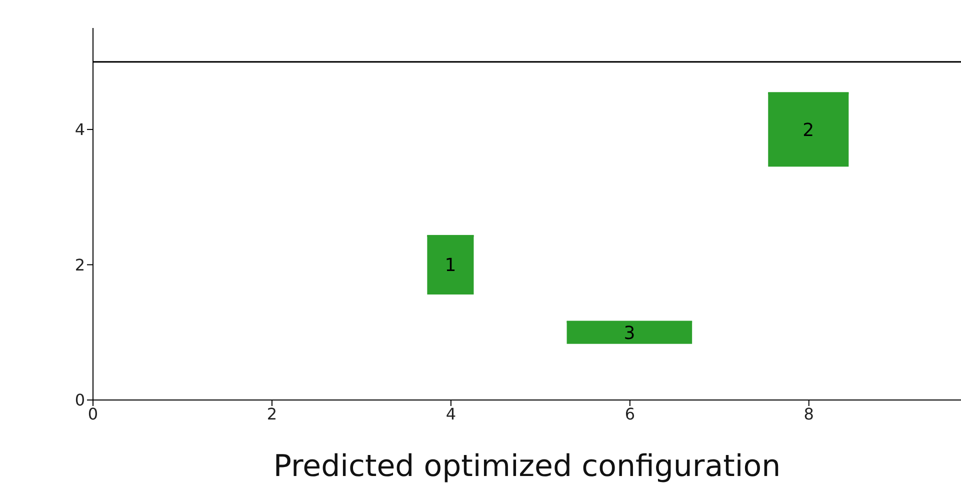  What do you see at coordinates (629, 414) in the screenshot?
I see `x-tick-label: 6` at bounding box center [629, 414].